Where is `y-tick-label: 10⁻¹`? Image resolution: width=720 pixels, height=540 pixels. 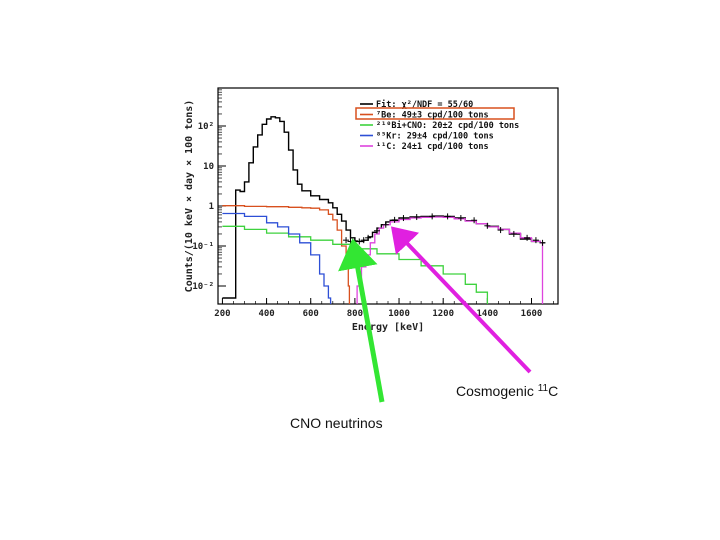 y-tick-label: 10⁻¹ is located at coordinates (203, 247).